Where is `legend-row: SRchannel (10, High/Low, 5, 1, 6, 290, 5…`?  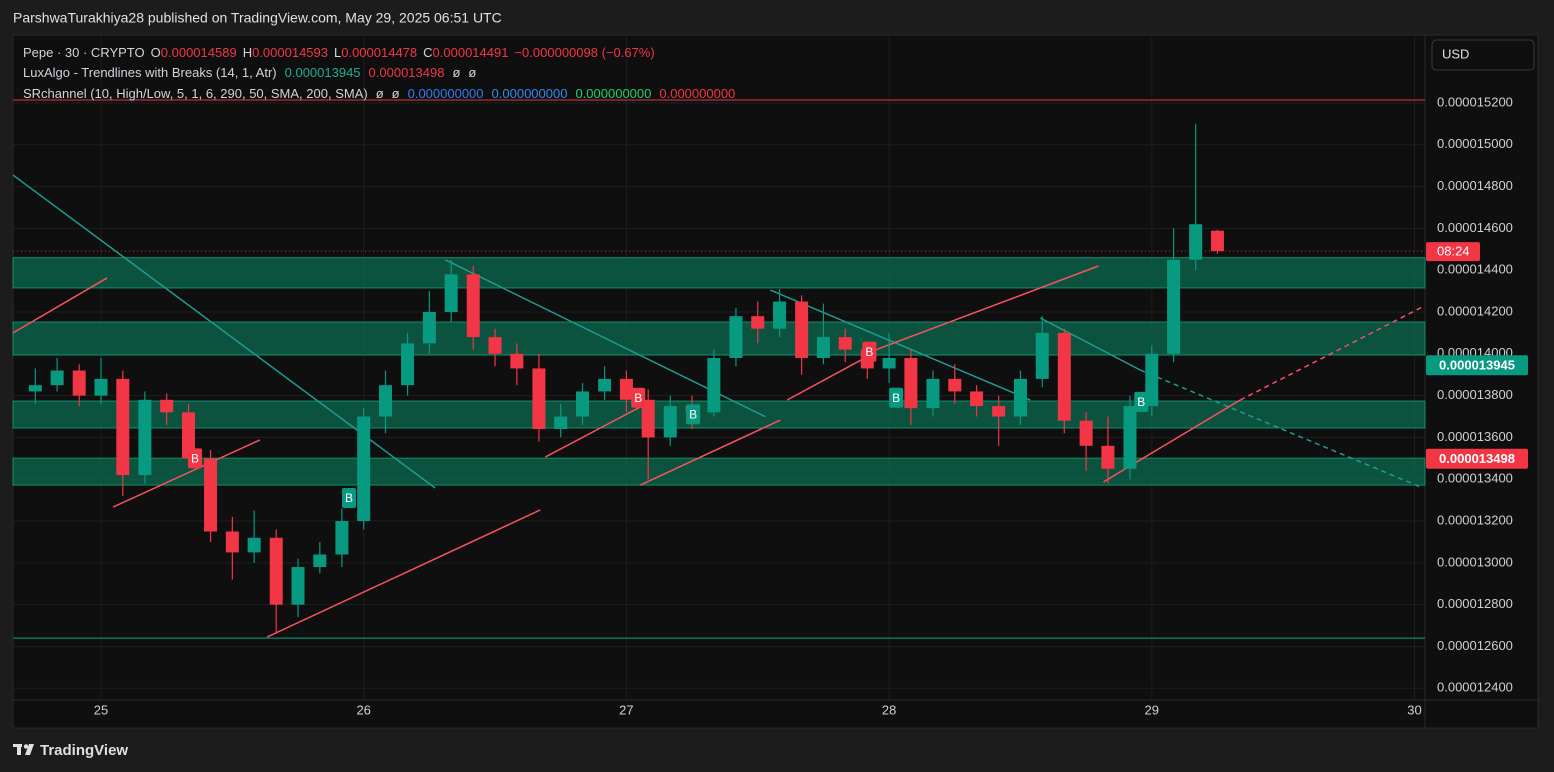
legend-row: SRchannel (10, High/Low, 5, 1, 6, 290, 5… is located at coordinates (379, 93).